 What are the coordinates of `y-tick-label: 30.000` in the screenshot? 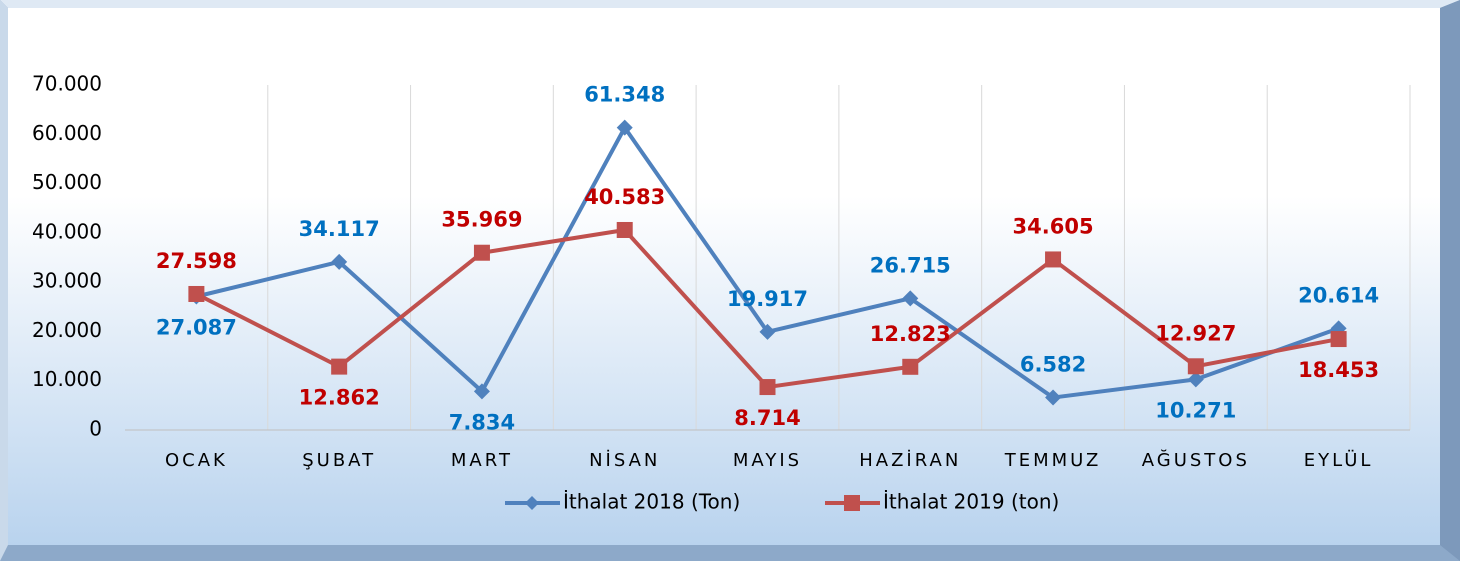 It's located at (67, 281).